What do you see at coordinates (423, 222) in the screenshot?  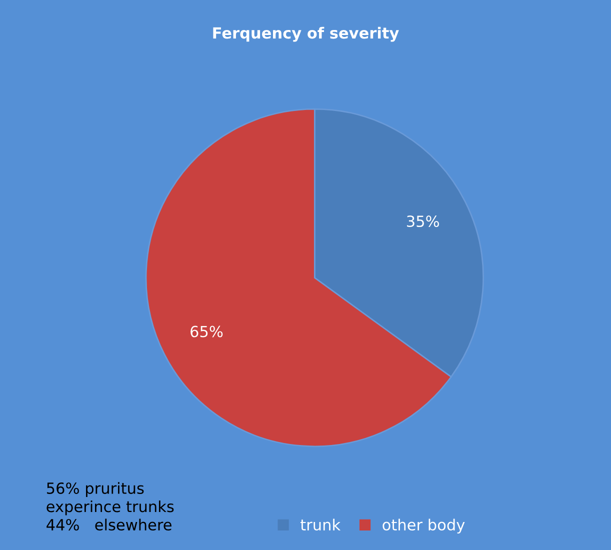 I see `data-label: 35%` at bounding box center [423, 222].